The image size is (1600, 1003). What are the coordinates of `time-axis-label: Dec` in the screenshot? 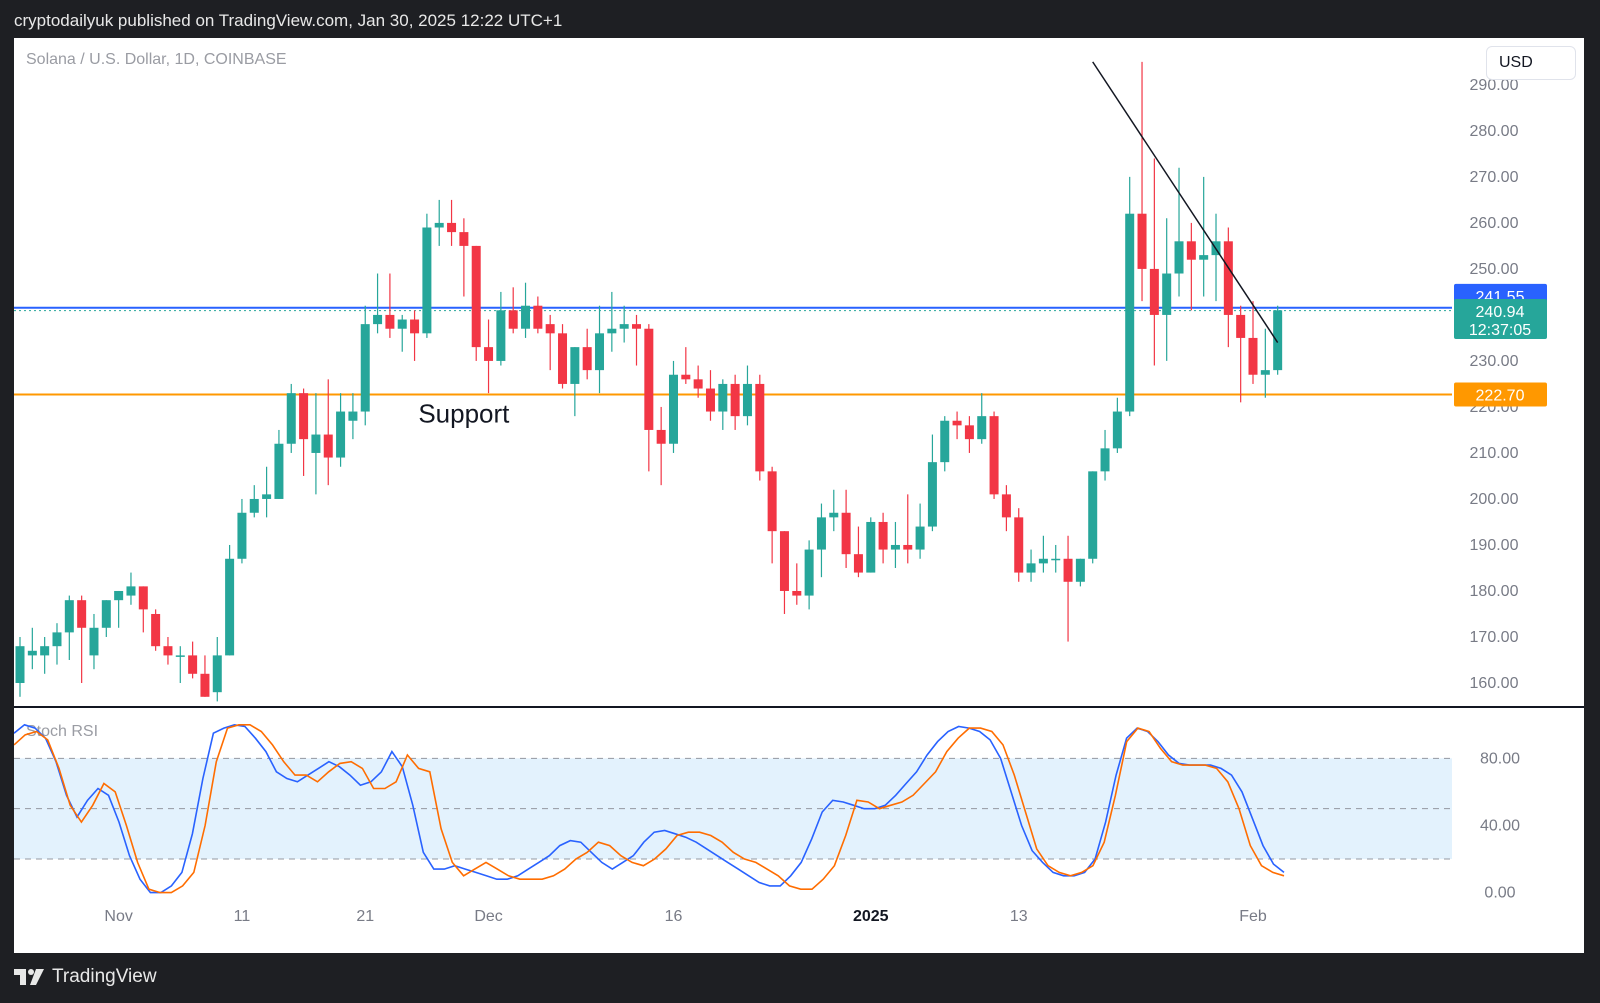 It's located at (488, 916).